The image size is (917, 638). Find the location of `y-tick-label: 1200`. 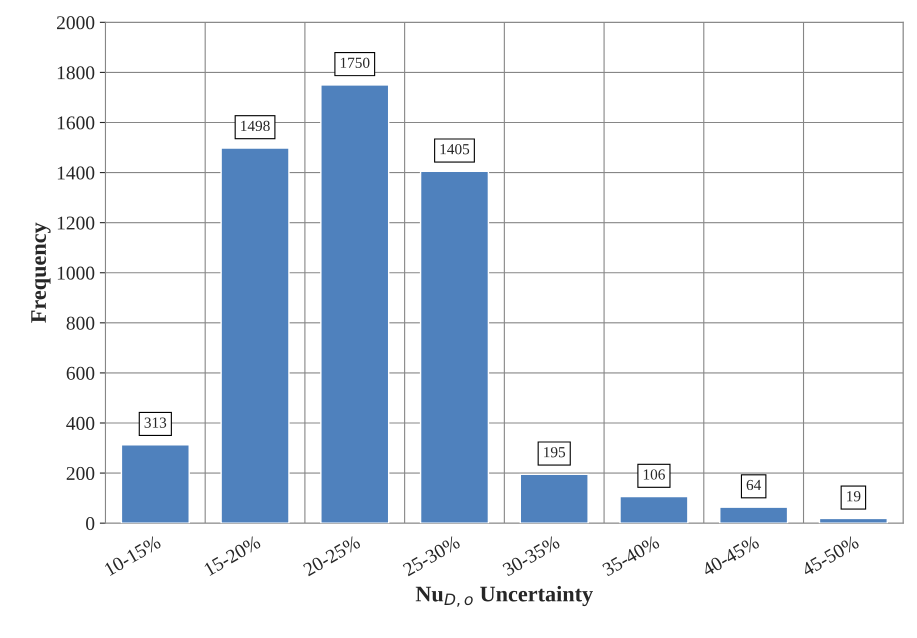

y-tick-label: 1200 is located at coordinates (76, 223).